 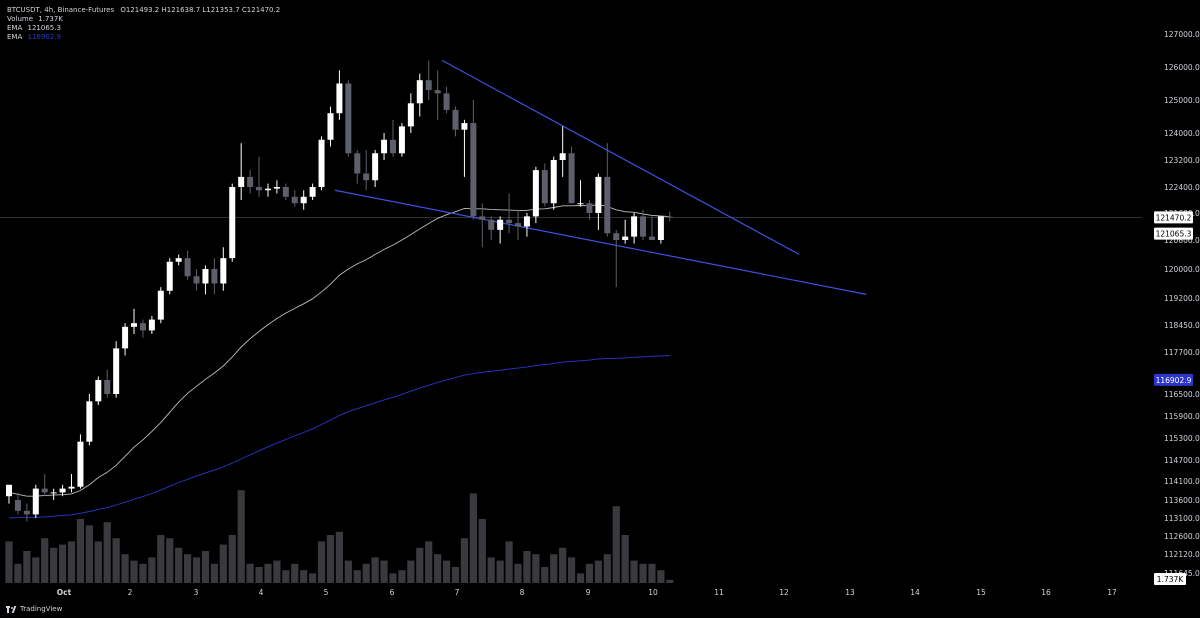 I want to click on ema-slow-line, so click(x=339, y=437).